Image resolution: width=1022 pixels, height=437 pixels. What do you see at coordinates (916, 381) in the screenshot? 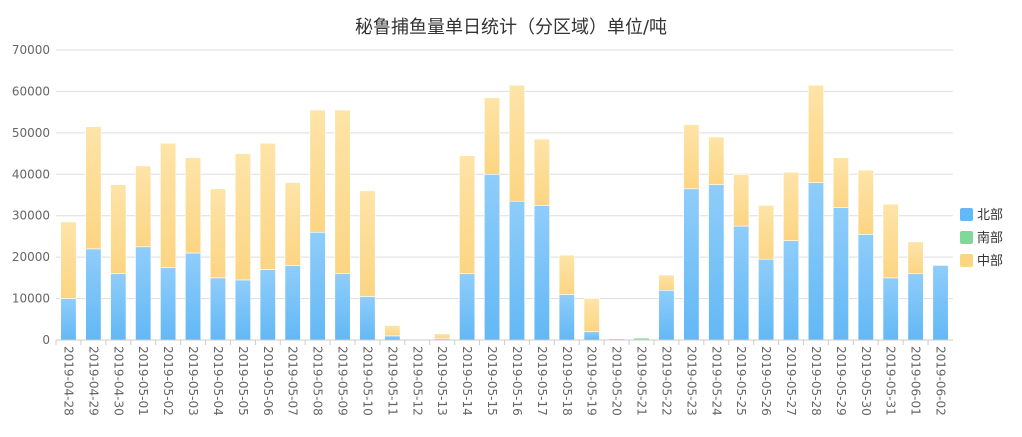
I see `x-tick-label: 2019-06-01` at bounding box center [916, 381].